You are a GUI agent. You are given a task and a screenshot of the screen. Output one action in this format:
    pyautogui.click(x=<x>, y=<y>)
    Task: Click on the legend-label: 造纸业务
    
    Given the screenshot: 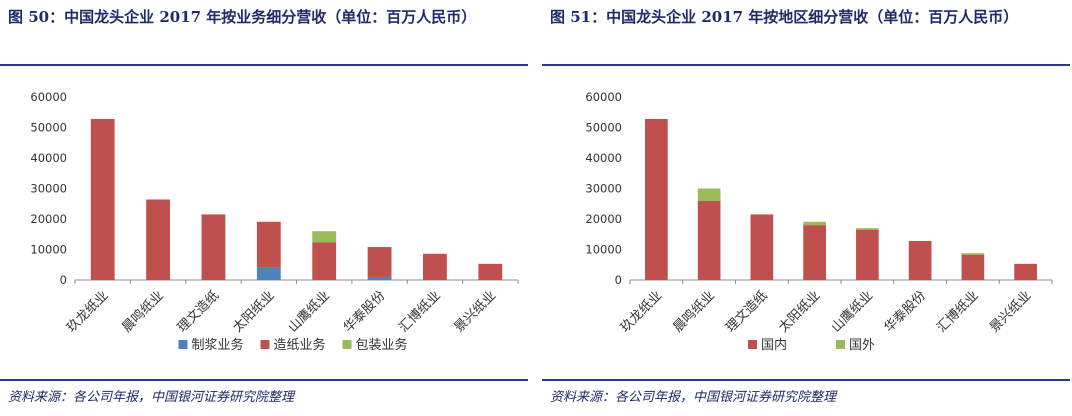 What is the action you would take?
    pyautogui.click(x=300, y=345)
    